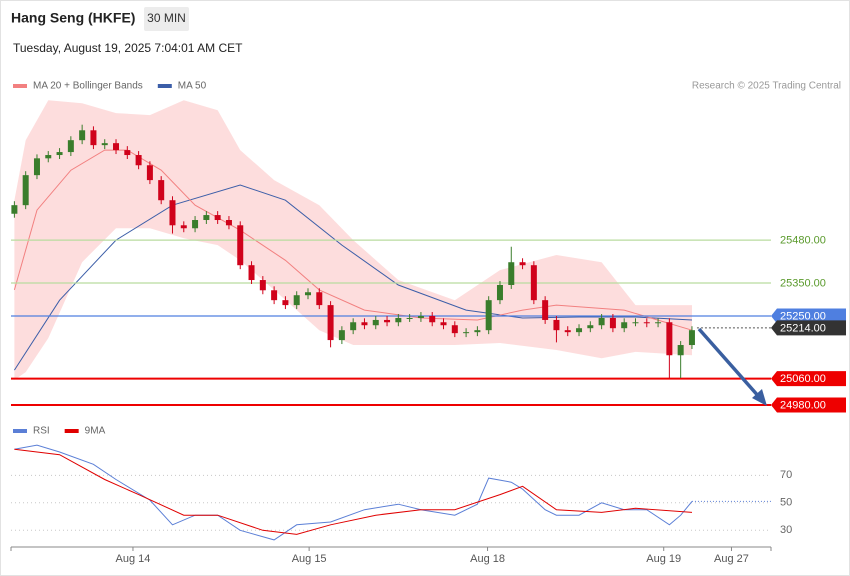 This screenshot has height=576, width=850. Describe the element at coordinates (731, 559) in the screenshot. I see `x-tick-label: Aug 27` at that location.